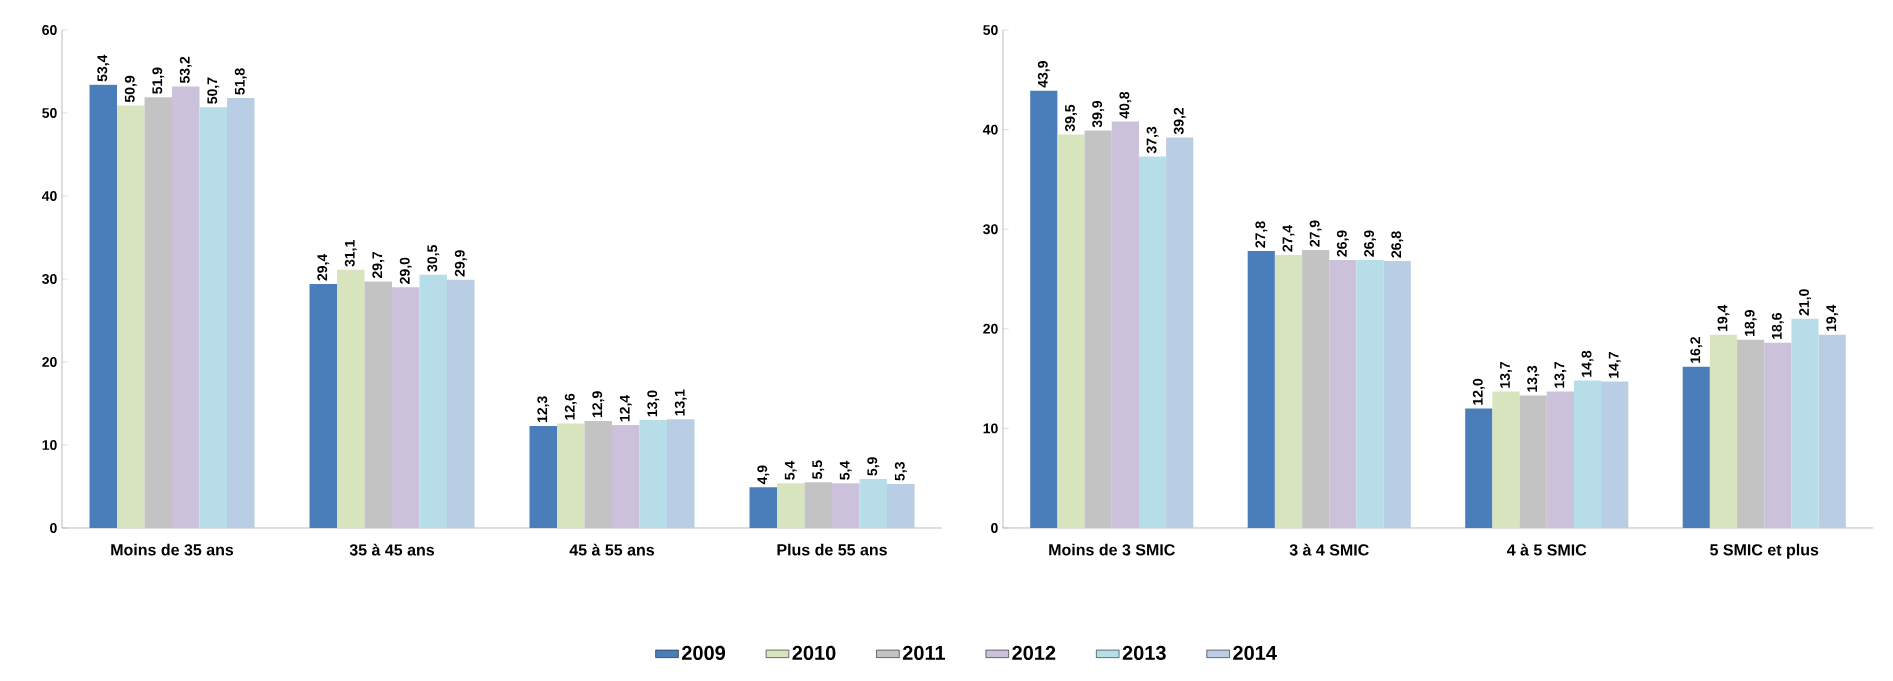 The image size is (1893, 681). I want to click on data-label: 26,9, so click(1342, 243).